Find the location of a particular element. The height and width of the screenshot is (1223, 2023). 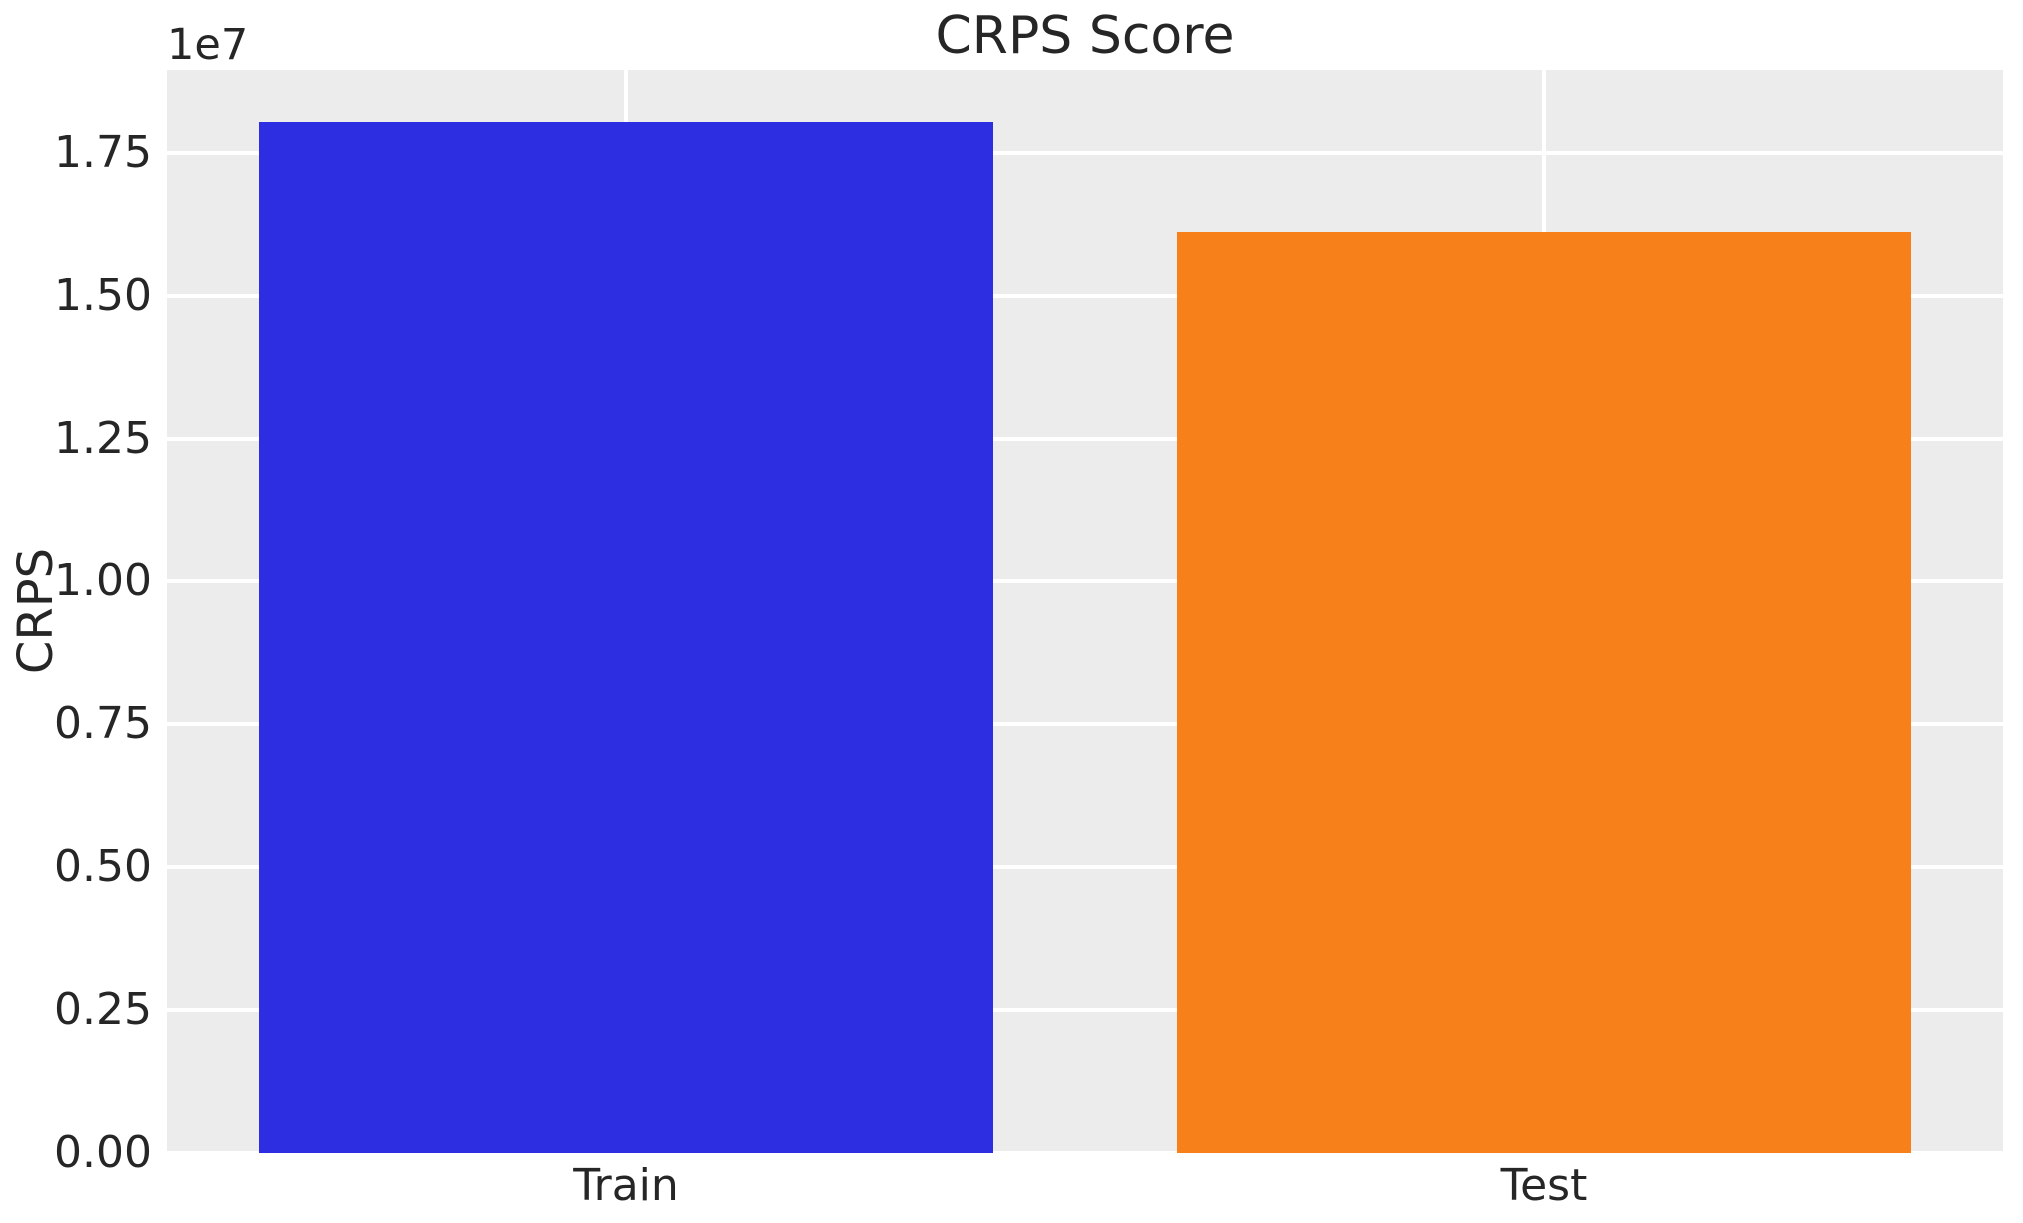

x-tick-label-test: Test is located at coordinates (1544, 1185).